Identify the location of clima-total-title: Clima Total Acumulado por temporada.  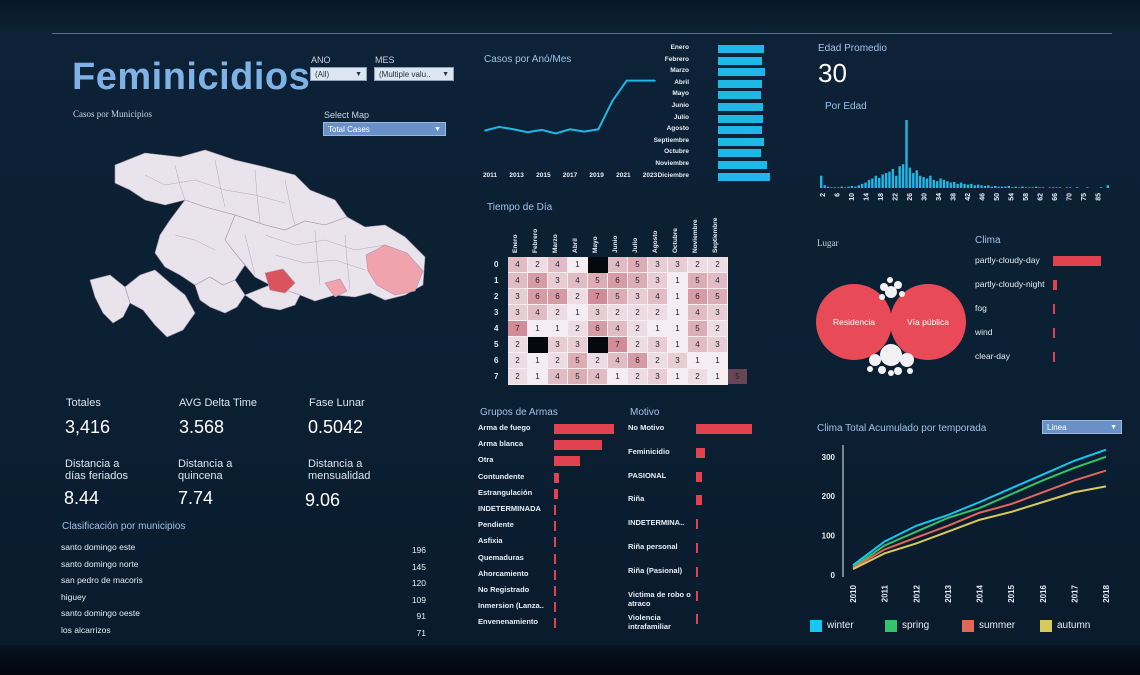
(902, 428).